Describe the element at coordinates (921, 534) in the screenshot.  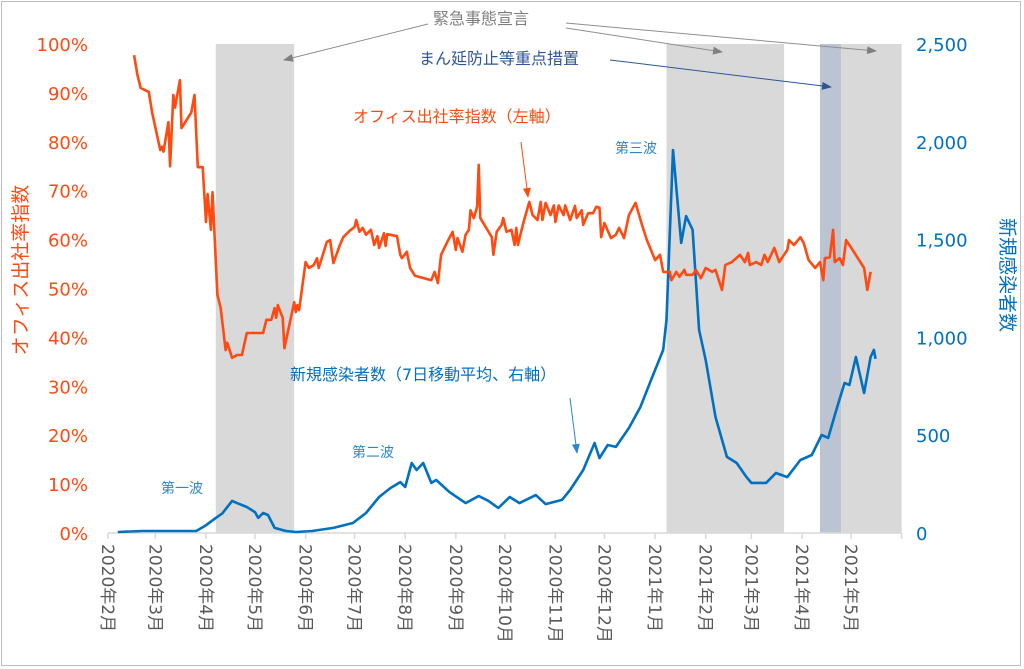
I see `right-tick-label: 0` at that location.